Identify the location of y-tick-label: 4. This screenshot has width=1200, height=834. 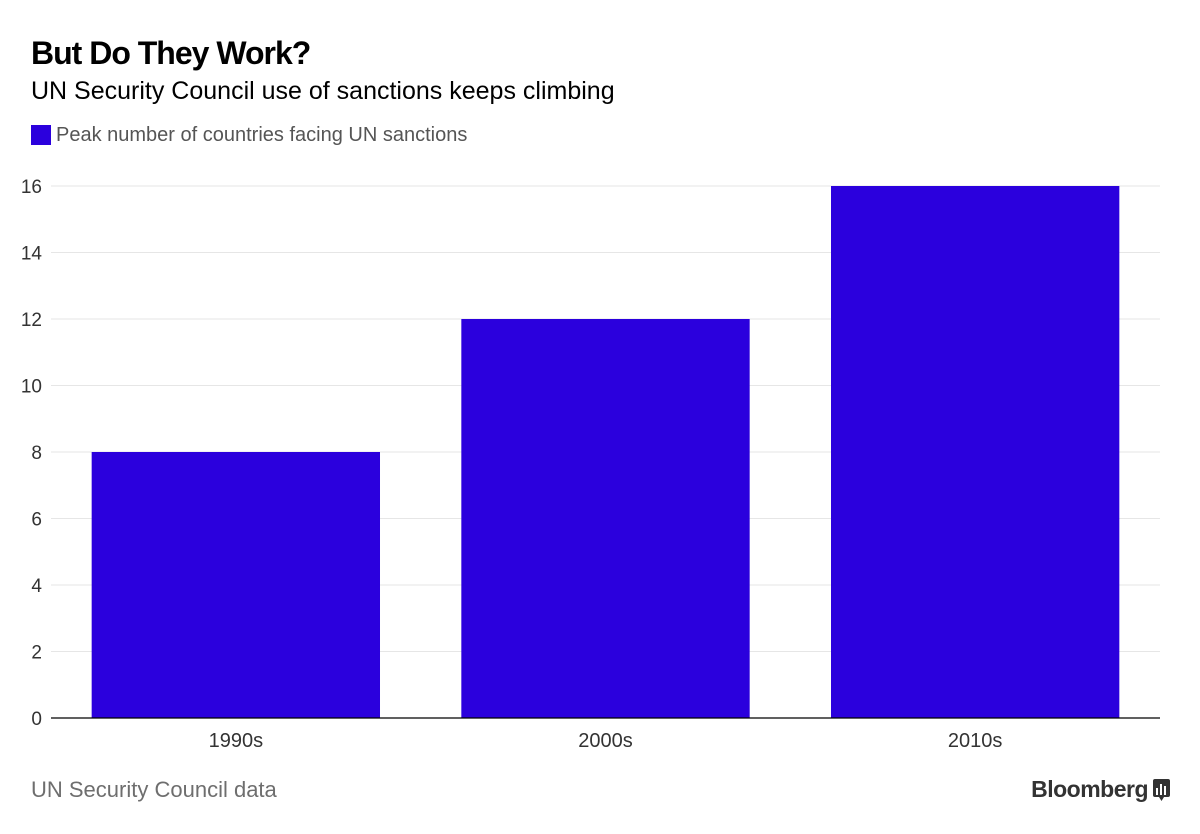
(36, 586).